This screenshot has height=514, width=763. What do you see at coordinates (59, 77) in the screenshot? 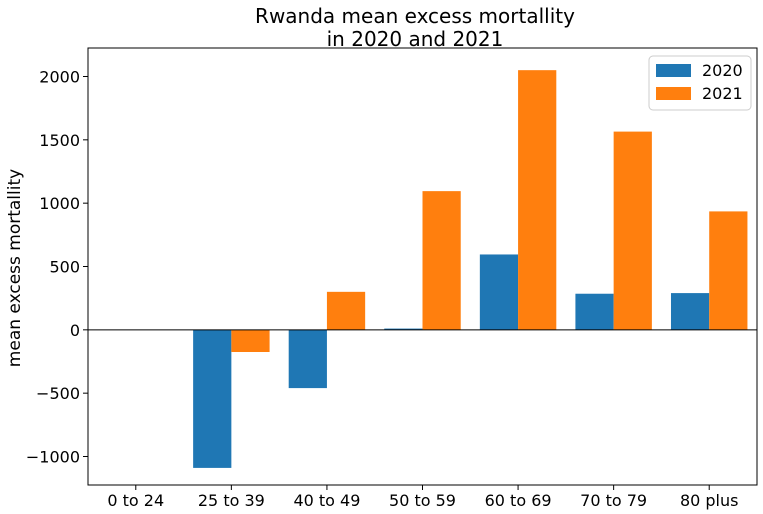
I see `y-tick-label: 2000` at bounding box center [59, 77].